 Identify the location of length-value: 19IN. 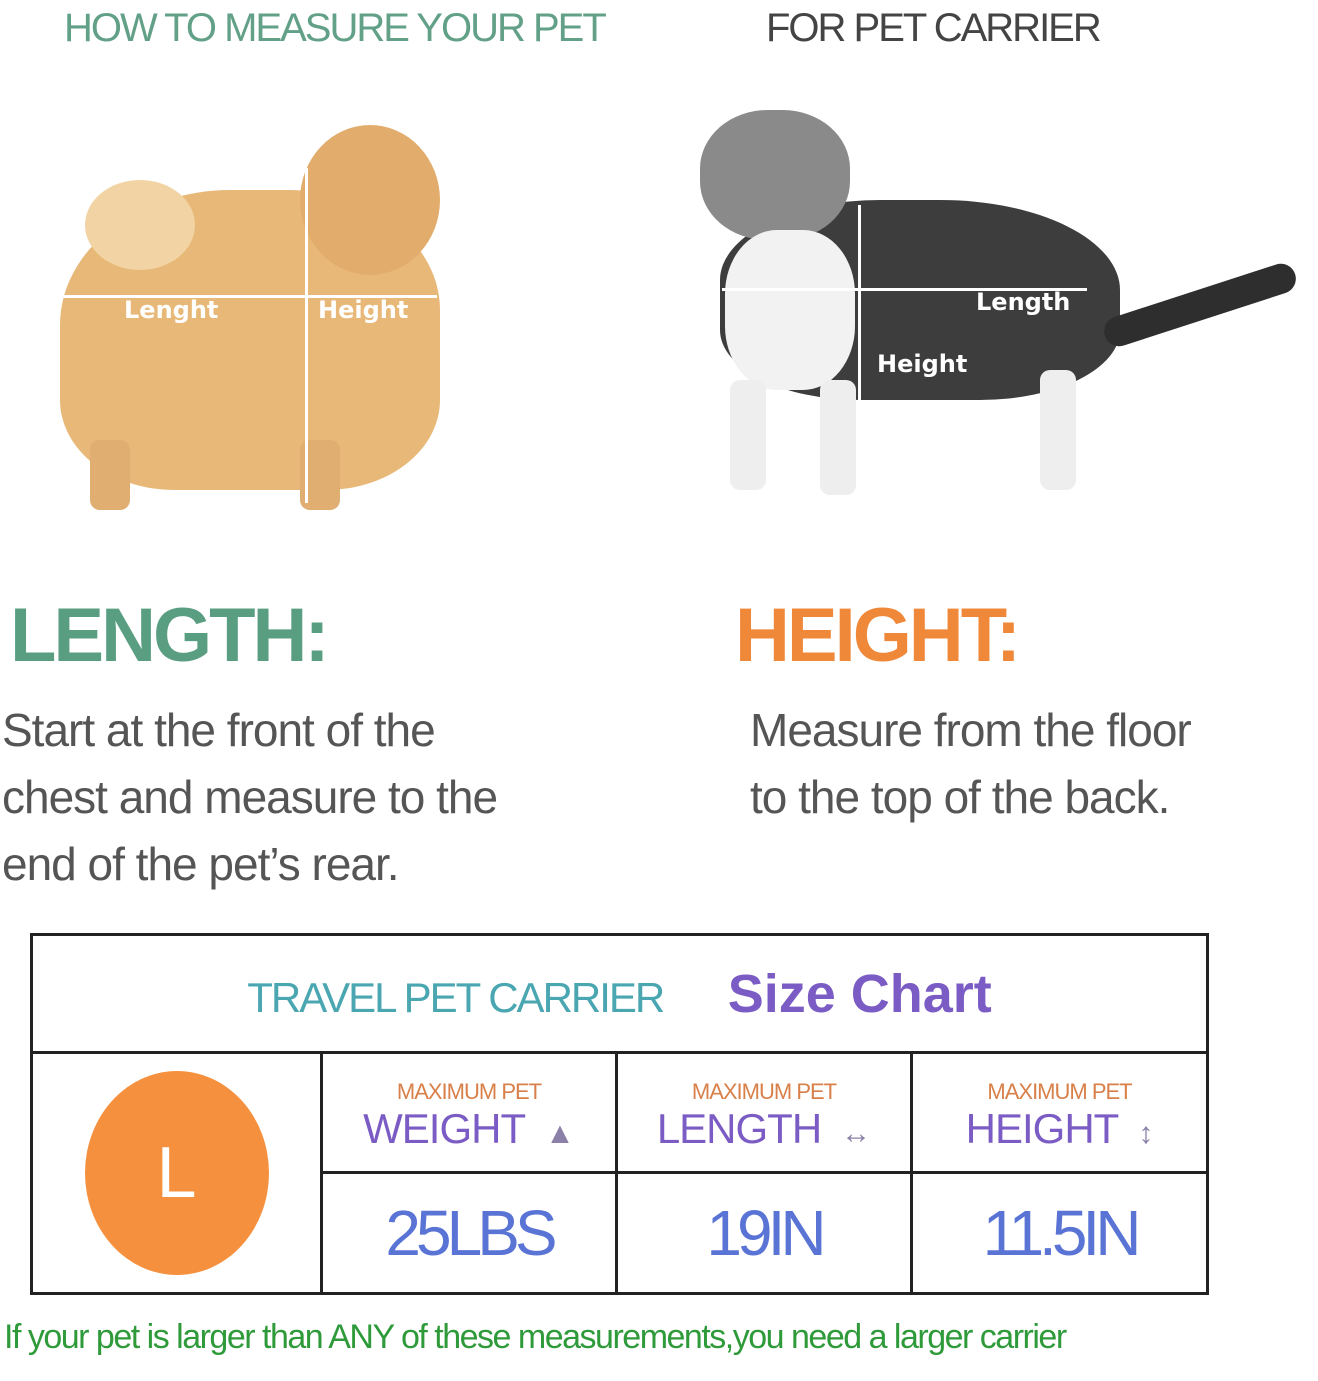
(766, 1233).